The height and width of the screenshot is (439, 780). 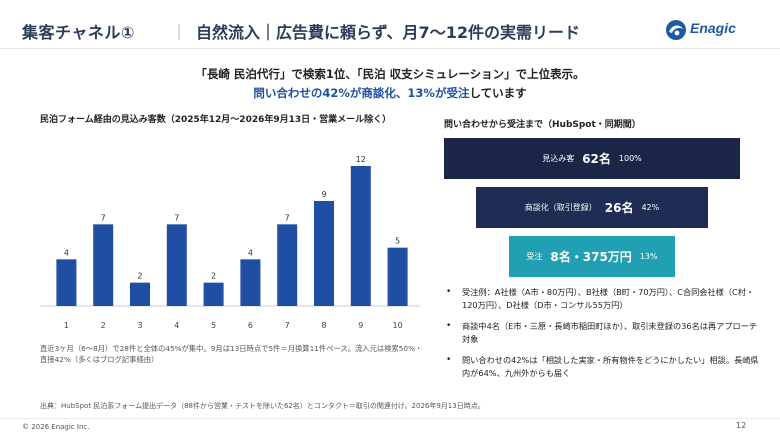 I want to click on x-tick-label: 7, so click(x=287, y=325).